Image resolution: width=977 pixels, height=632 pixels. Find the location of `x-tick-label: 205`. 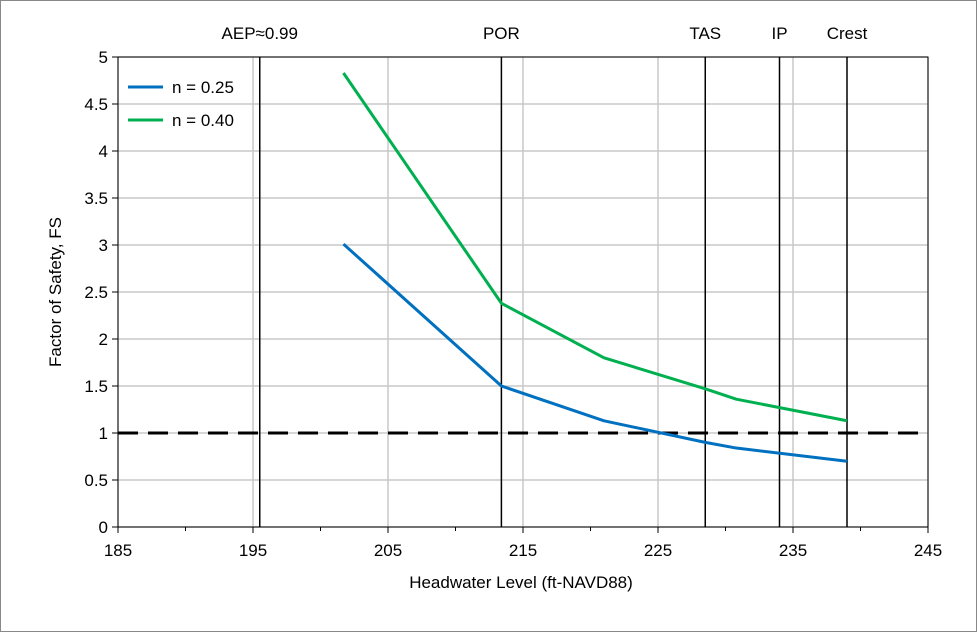

x-tick-label: 205 is located at coordinates (388, 550).